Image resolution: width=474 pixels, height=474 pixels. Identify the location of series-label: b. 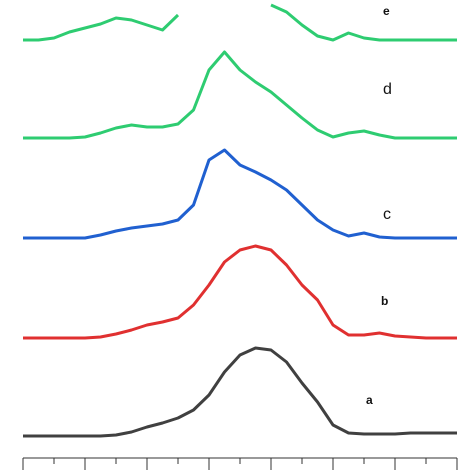
(384, 301).